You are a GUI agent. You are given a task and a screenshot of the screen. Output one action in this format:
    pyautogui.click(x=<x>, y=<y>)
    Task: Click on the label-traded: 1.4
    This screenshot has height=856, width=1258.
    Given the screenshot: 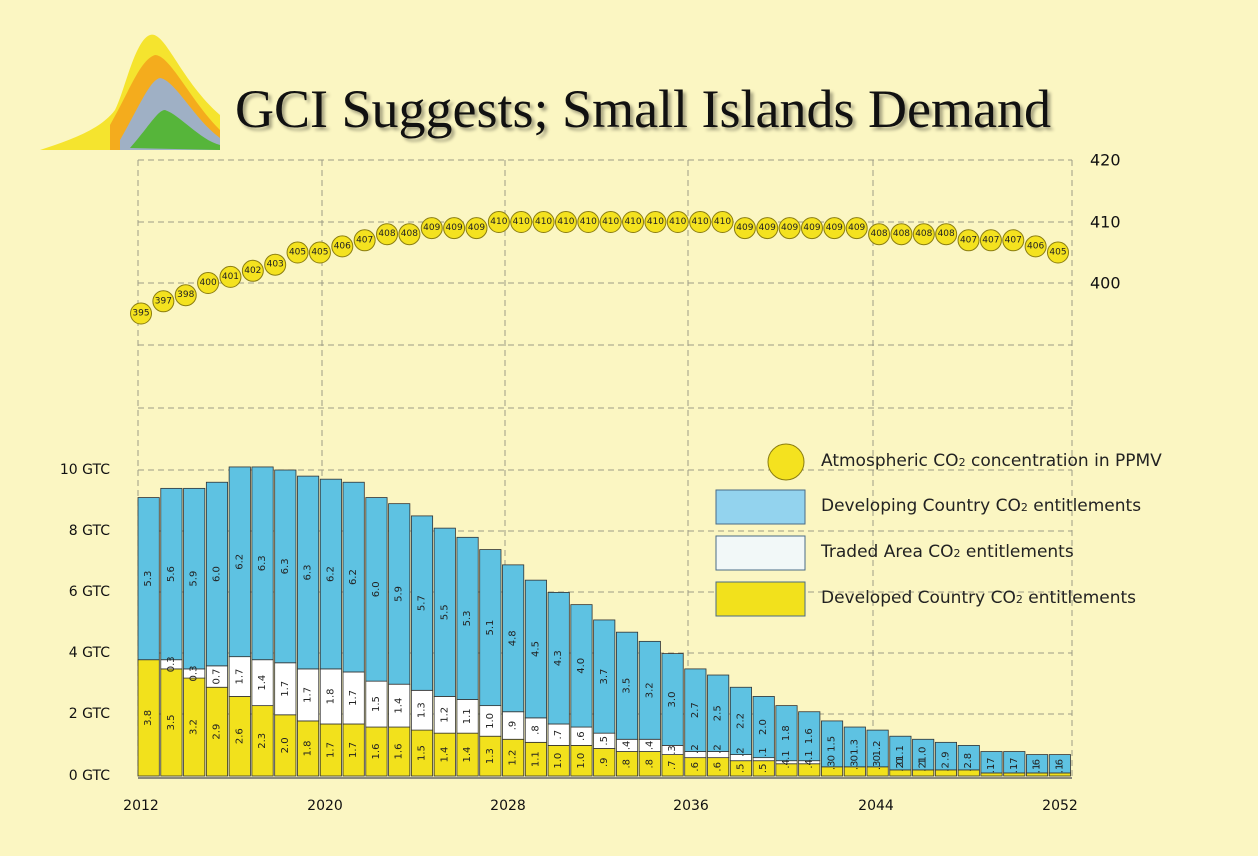 What is the action you would take?
    pyautogui.click(x=399, y=706)
    